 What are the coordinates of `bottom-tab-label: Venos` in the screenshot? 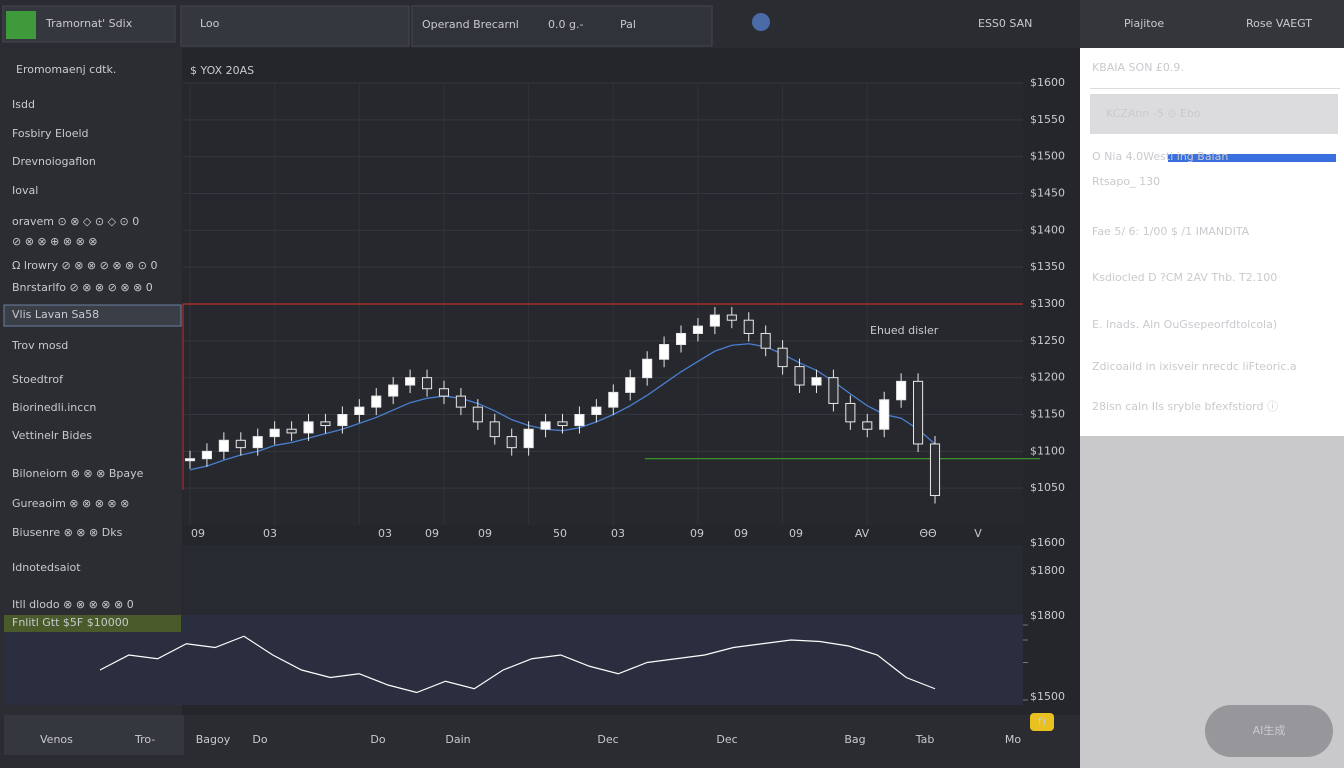 It's located at (56, 739).